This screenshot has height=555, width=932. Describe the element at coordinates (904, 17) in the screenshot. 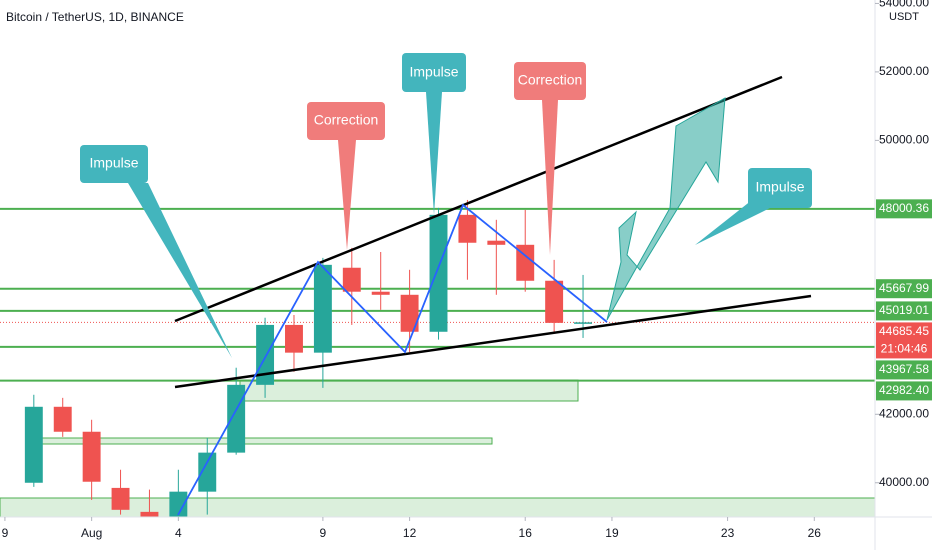

I see `currency: USDT` at that location.